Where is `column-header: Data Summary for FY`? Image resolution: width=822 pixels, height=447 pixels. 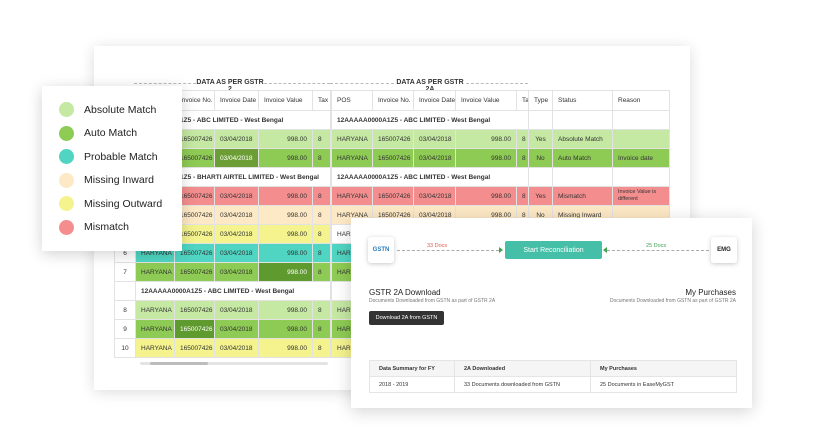 column-header: Data Summary for FY is located at coordinates (412, 368).